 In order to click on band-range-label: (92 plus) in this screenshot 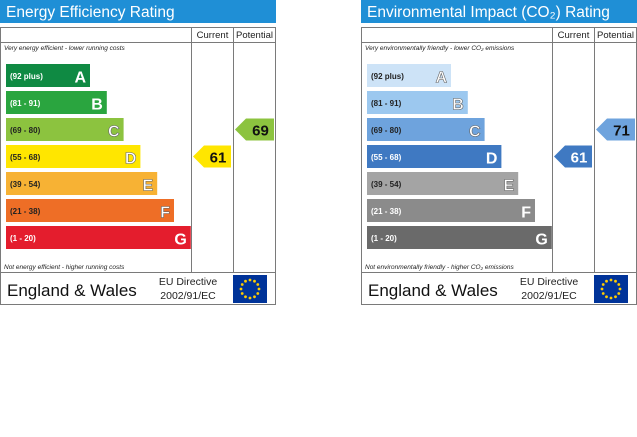, I will do `click(387, 76)`.